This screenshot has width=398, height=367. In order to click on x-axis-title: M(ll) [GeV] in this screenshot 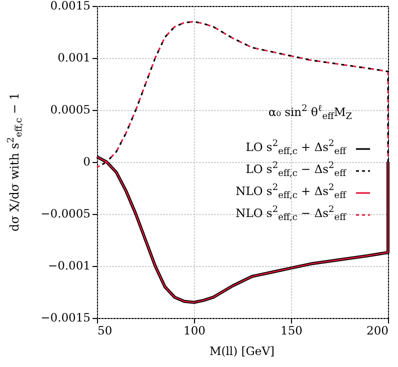, I will do `click(242, 351)`.